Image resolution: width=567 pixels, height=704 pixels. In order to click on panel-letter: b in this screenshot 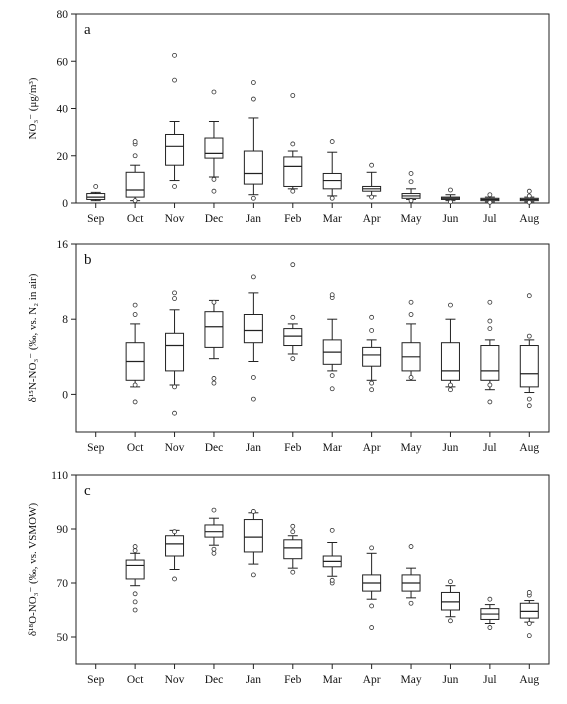, I will do `click(88, 260)`.